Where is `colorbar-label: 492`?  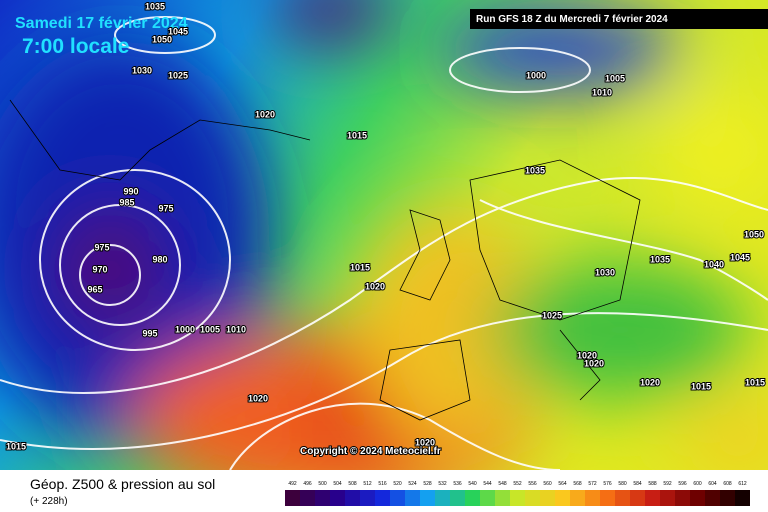 colorbar-label: 492 is located at coordinates (292, 484).